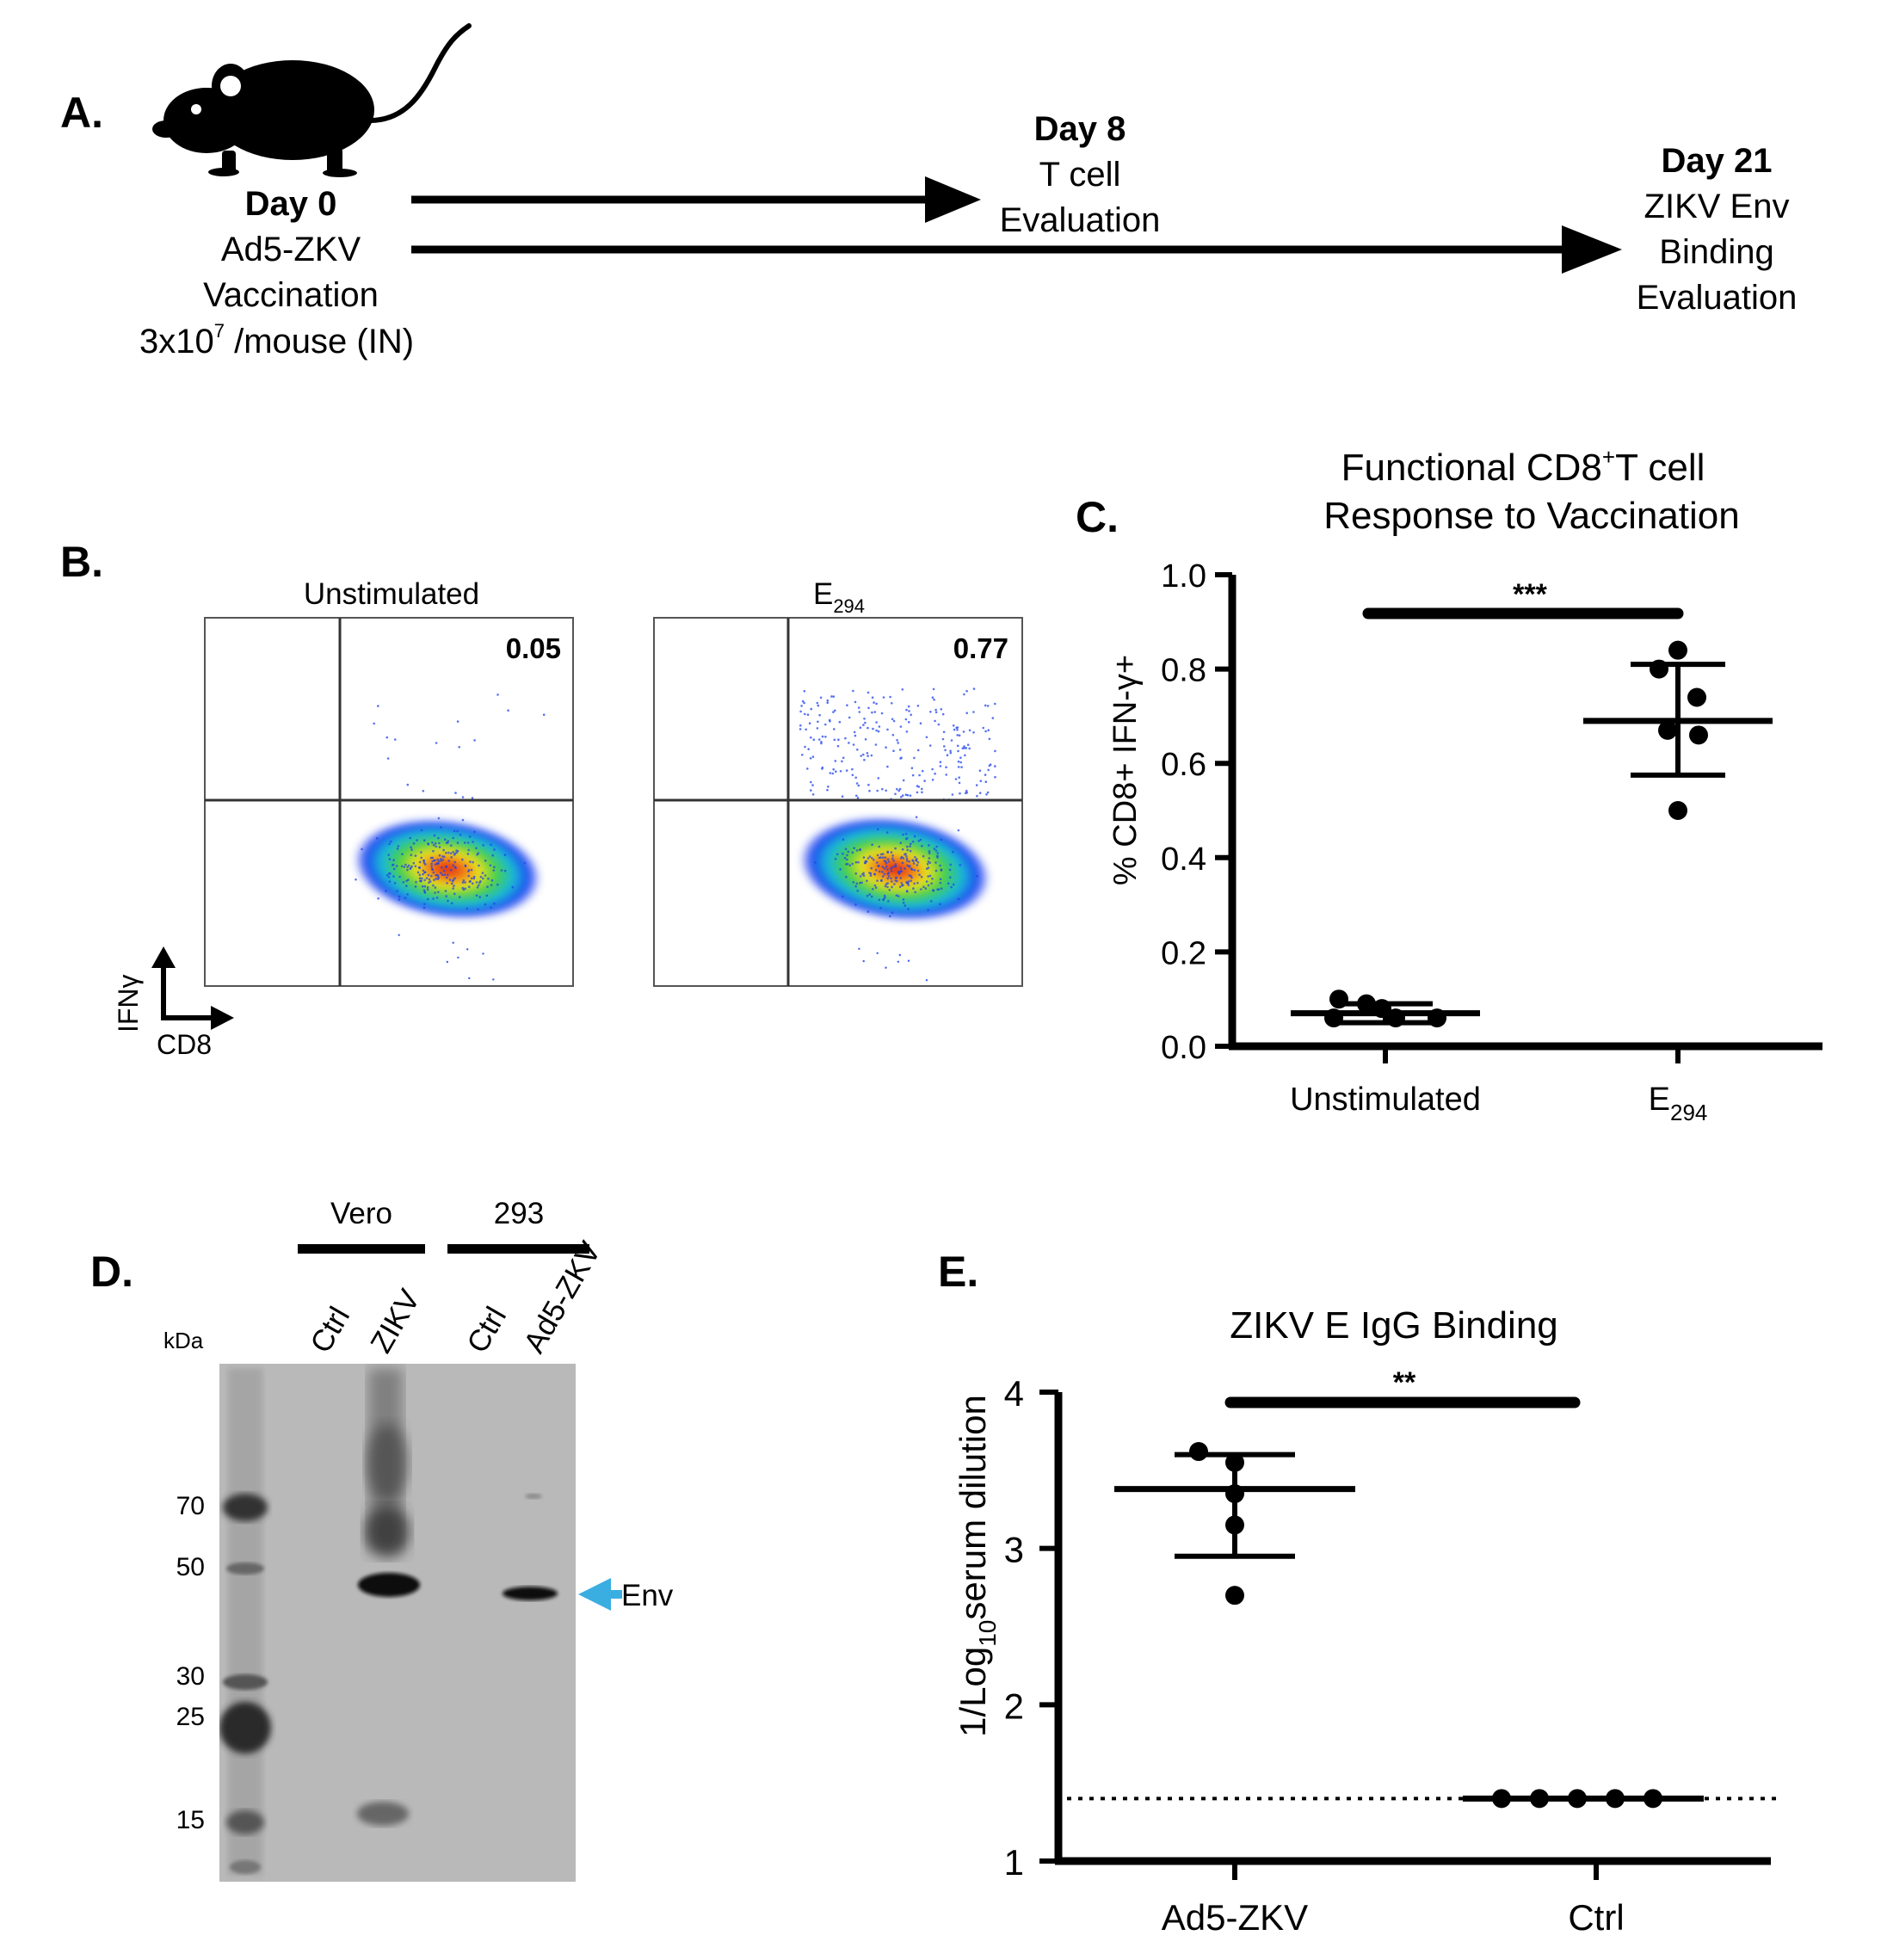 The image size is (1881, 1960). Describe the element at coordinates (190, 1677) in the screenshot. I see `marker-30: 30` at that location.